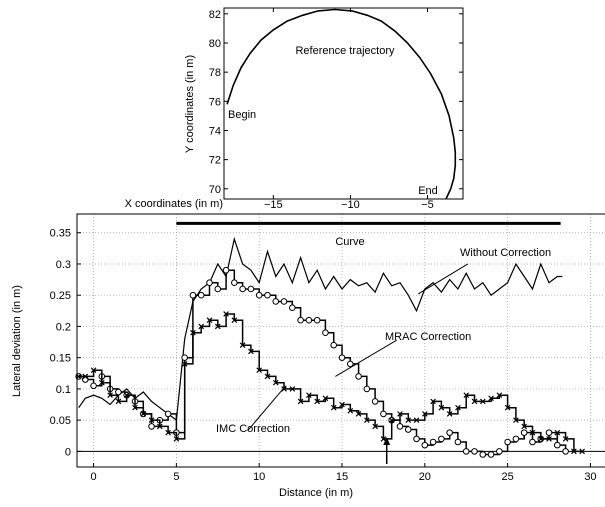 This screenshot has width=605, height=507. Describe the element at coordinates (17, 341) in the screenshot. I see `deviation-y-axis-label: Lateral deviation (in m)` at that location.